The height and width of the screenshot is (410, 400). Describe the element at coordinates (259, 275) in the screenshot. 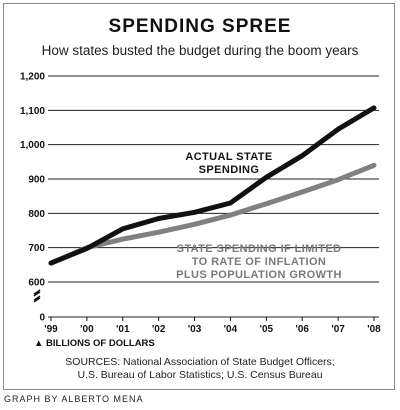

I see `limited-series-label-line-3: PLUS POPULATION GROWTH` at that location.